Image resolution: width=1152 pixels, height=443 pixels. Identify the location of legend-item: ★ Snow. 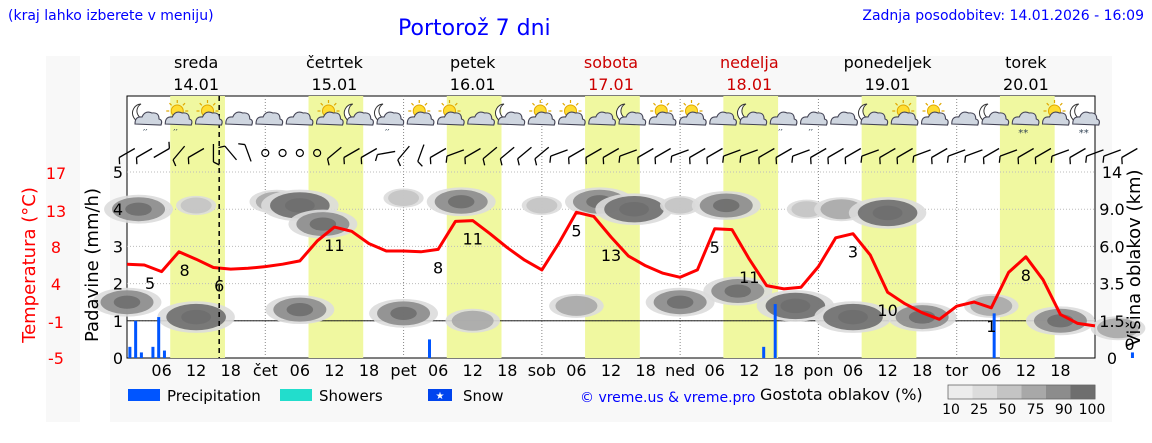
(465, 396).